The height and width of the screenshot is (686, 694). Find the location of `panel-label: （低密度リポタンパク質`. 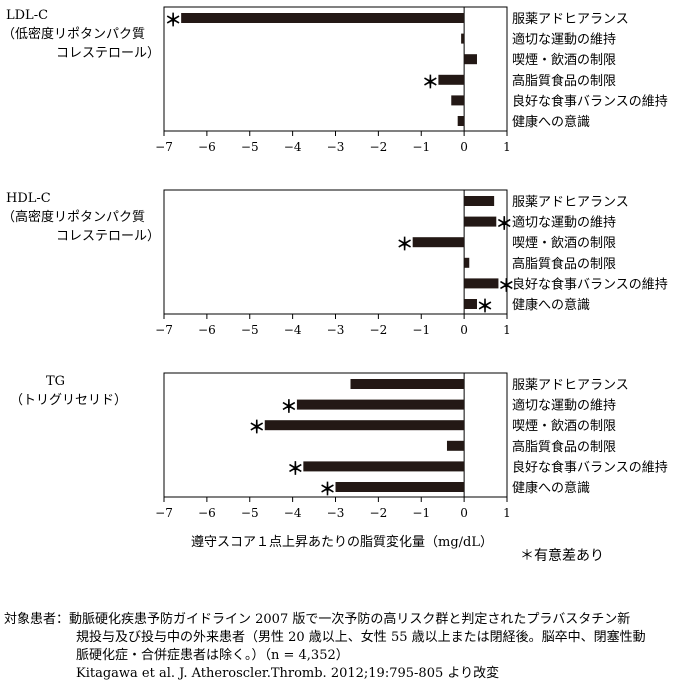

panel-label: （低密度リポタンパク質 is located at coordinates (73, 34).